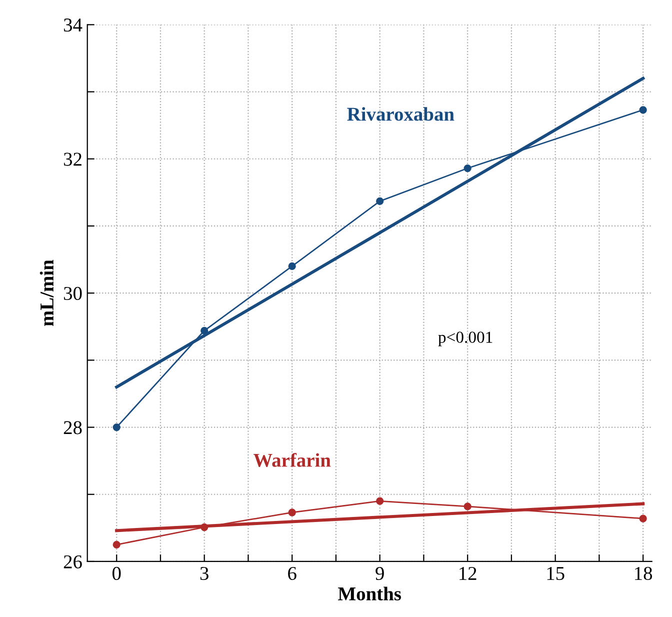 The image size is (672, 617). I want to click on y-tick-label: 26, so click(73, 561).